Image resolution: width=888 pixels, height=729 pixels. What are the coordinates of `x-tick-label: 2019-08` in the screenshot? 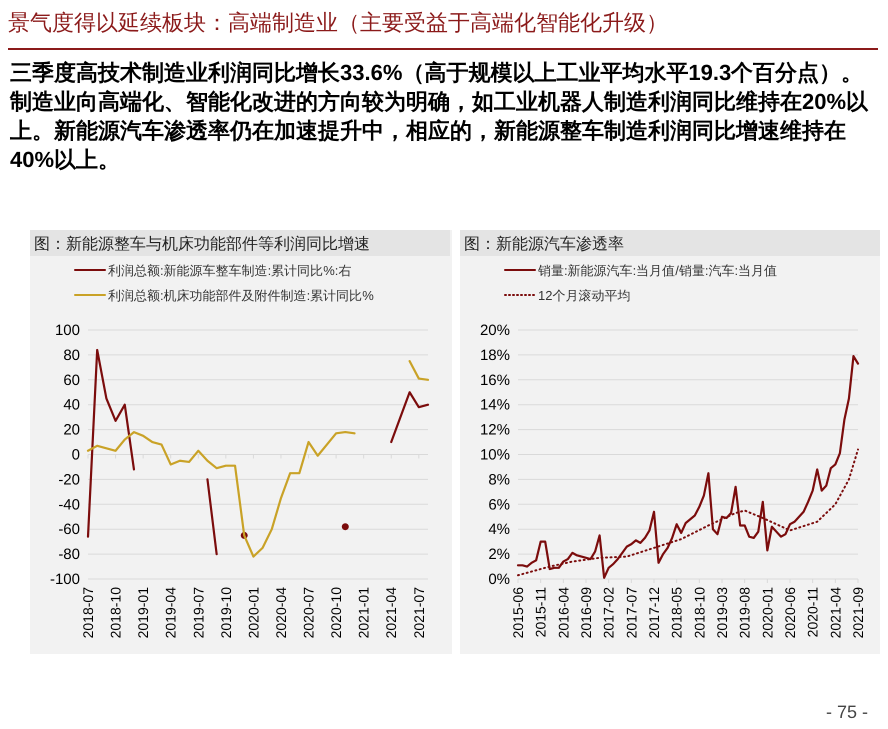 It's located at (744, 612).